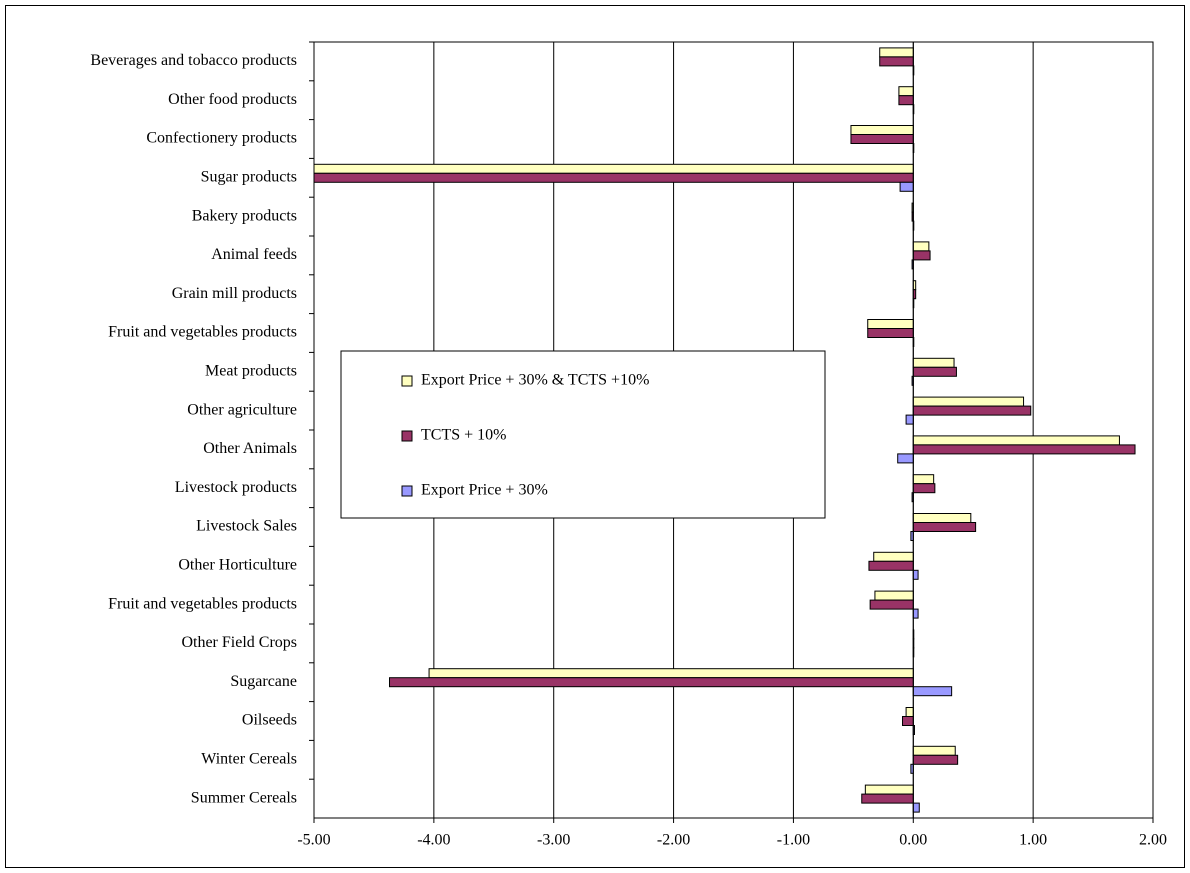  What do you see at coordinates (433, 840) in the screenshot?
I see `x-tick-label: -4.00` at bounding box center [433, 840].